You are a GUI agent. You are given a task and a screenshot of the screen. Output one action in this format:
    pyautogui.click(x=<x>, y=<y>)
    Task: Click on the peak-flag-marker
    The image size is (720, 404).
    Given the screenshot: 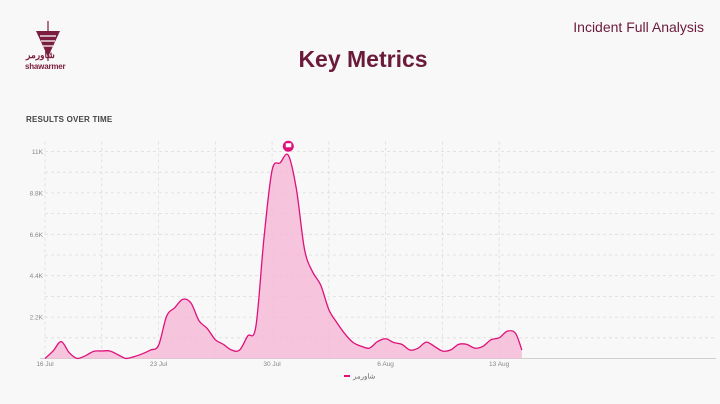 What is the action you would take?
    pyautogui.click(x=288, y=146)
    